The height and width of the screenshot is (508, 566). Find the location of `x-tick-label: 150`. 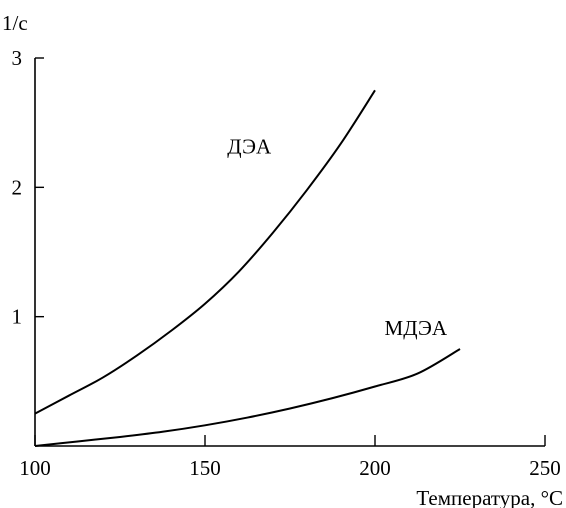

x-tick-label: 150 is located at coordinates (205, 468).